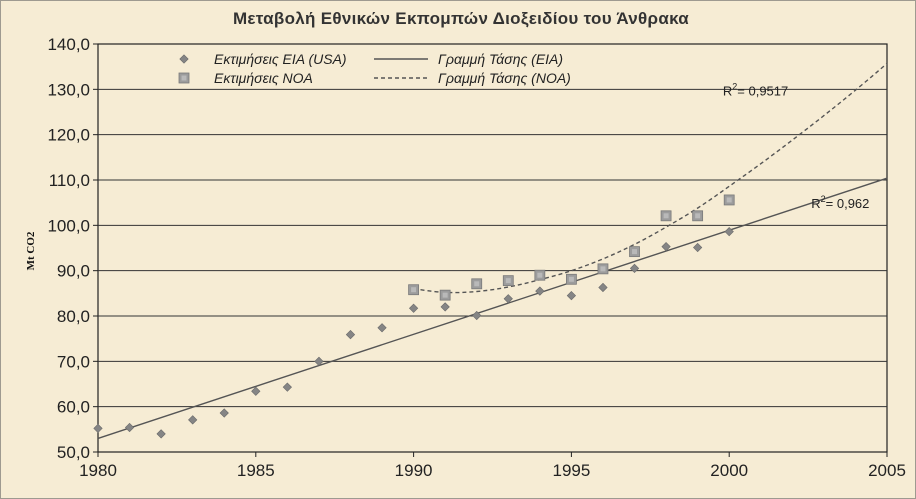 The image size is (916, 499). Describe the element at coordinates (68, 89) in the screenshot. I see `y-tick-label: 130,0` at that location.